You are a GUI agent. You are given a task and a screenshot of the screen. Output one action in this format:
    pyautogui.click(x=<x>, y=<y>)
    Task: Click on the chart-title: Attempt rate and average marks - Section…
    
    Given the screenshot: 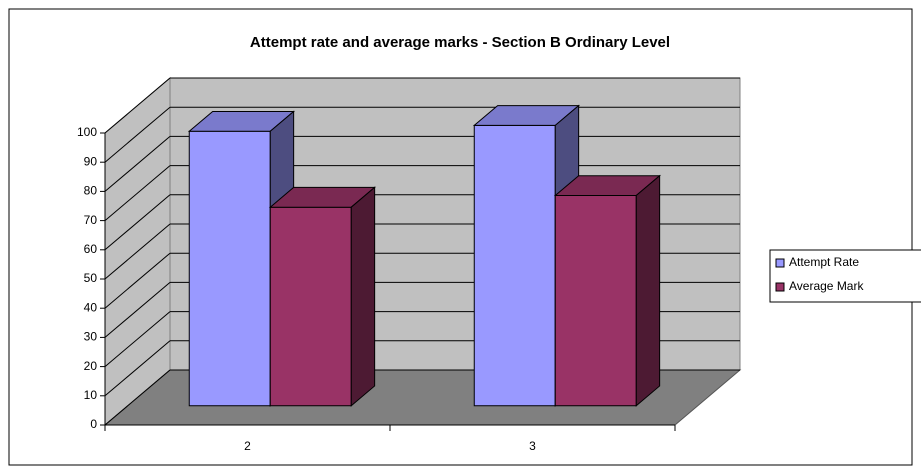 What is the action you would take?
    pyautogui.click(x=460, y=42)
    